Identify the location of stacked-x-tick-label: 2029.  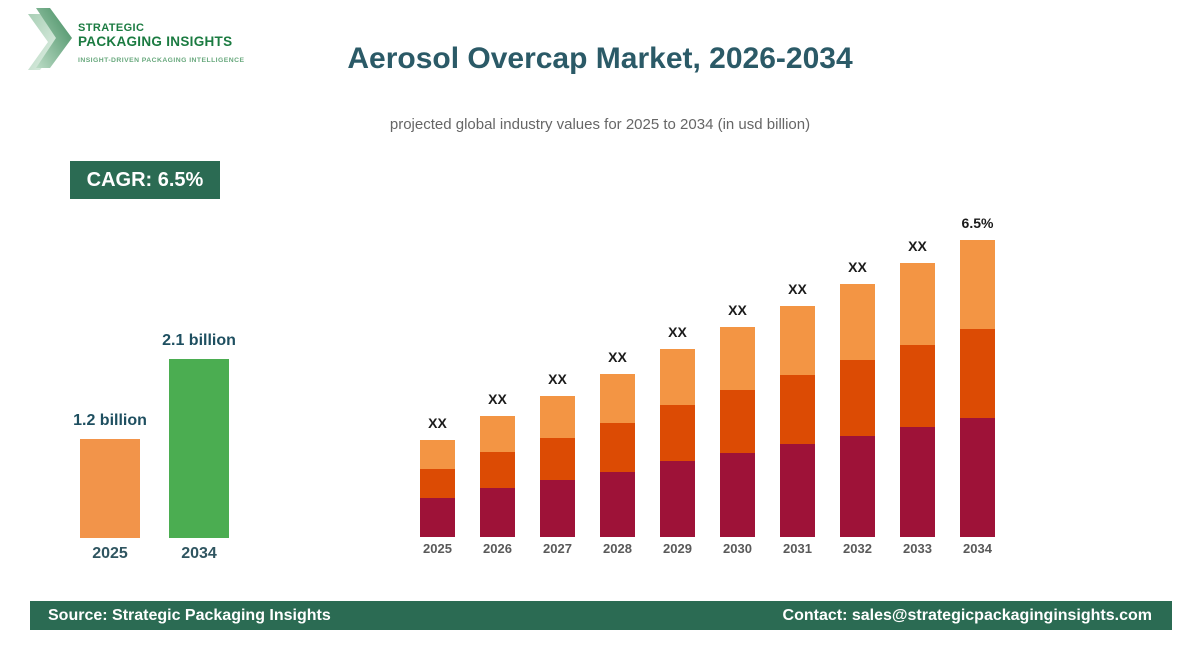
(677, 548).